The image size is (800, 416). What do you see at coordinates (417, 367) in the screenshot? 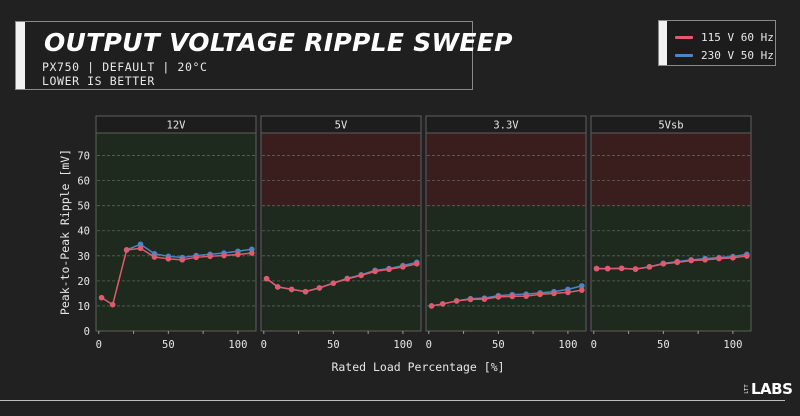
I see `x-axis-label: Rated Load Percentage [%]` at bounding box center [417, 367].